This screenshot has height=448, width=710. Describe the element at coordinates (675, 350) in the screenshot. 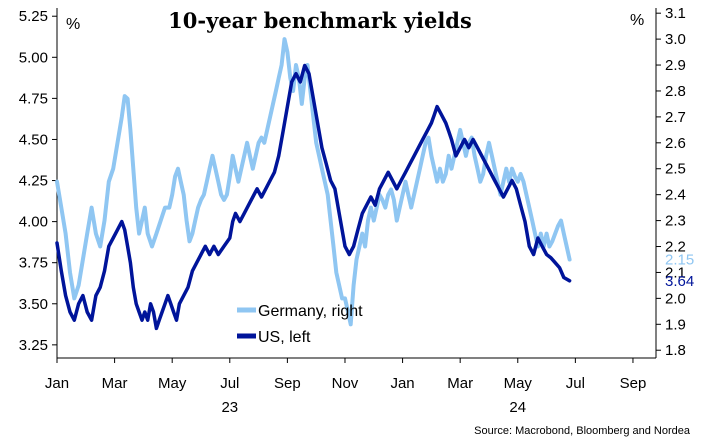

I see `right-tick-label: 1.8` at that location.